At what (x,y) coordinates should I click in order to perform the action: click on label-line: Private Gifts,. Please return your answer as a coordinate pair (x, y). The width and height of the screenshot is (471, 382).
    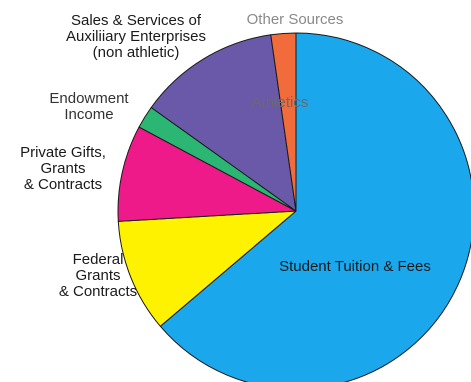
    Looking at the image, I should click on (63, 152).